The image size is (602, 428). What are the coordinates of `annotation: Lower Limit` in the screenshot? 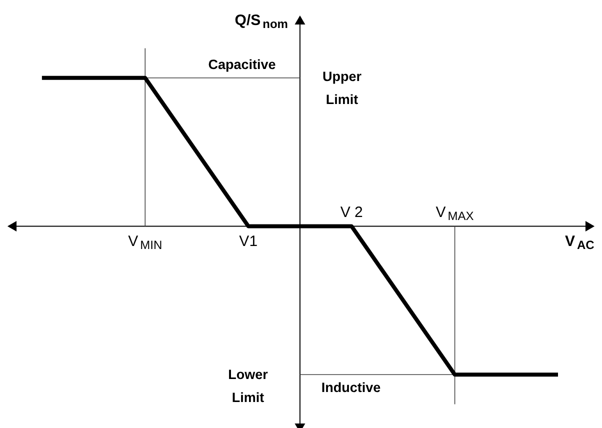 It's located at (248, 386).